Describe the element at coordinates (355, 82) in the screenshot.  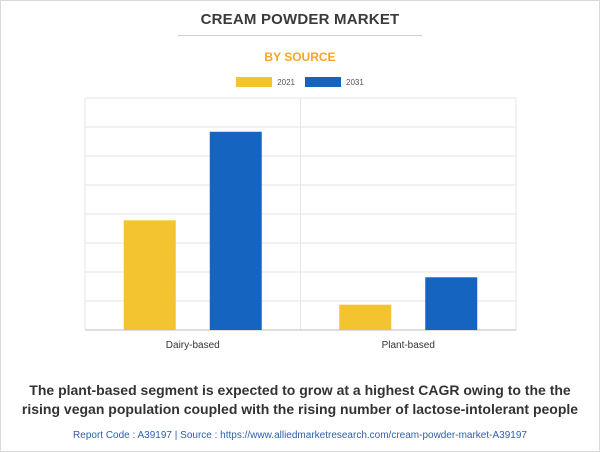
I see `legend-label-2031: 2031` at that location.